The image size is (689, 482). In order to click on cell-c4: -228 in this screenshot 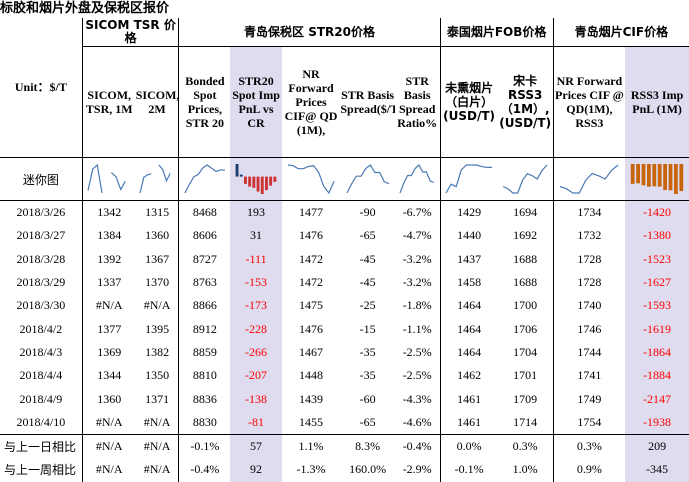, I will do `click(256, 329)`.